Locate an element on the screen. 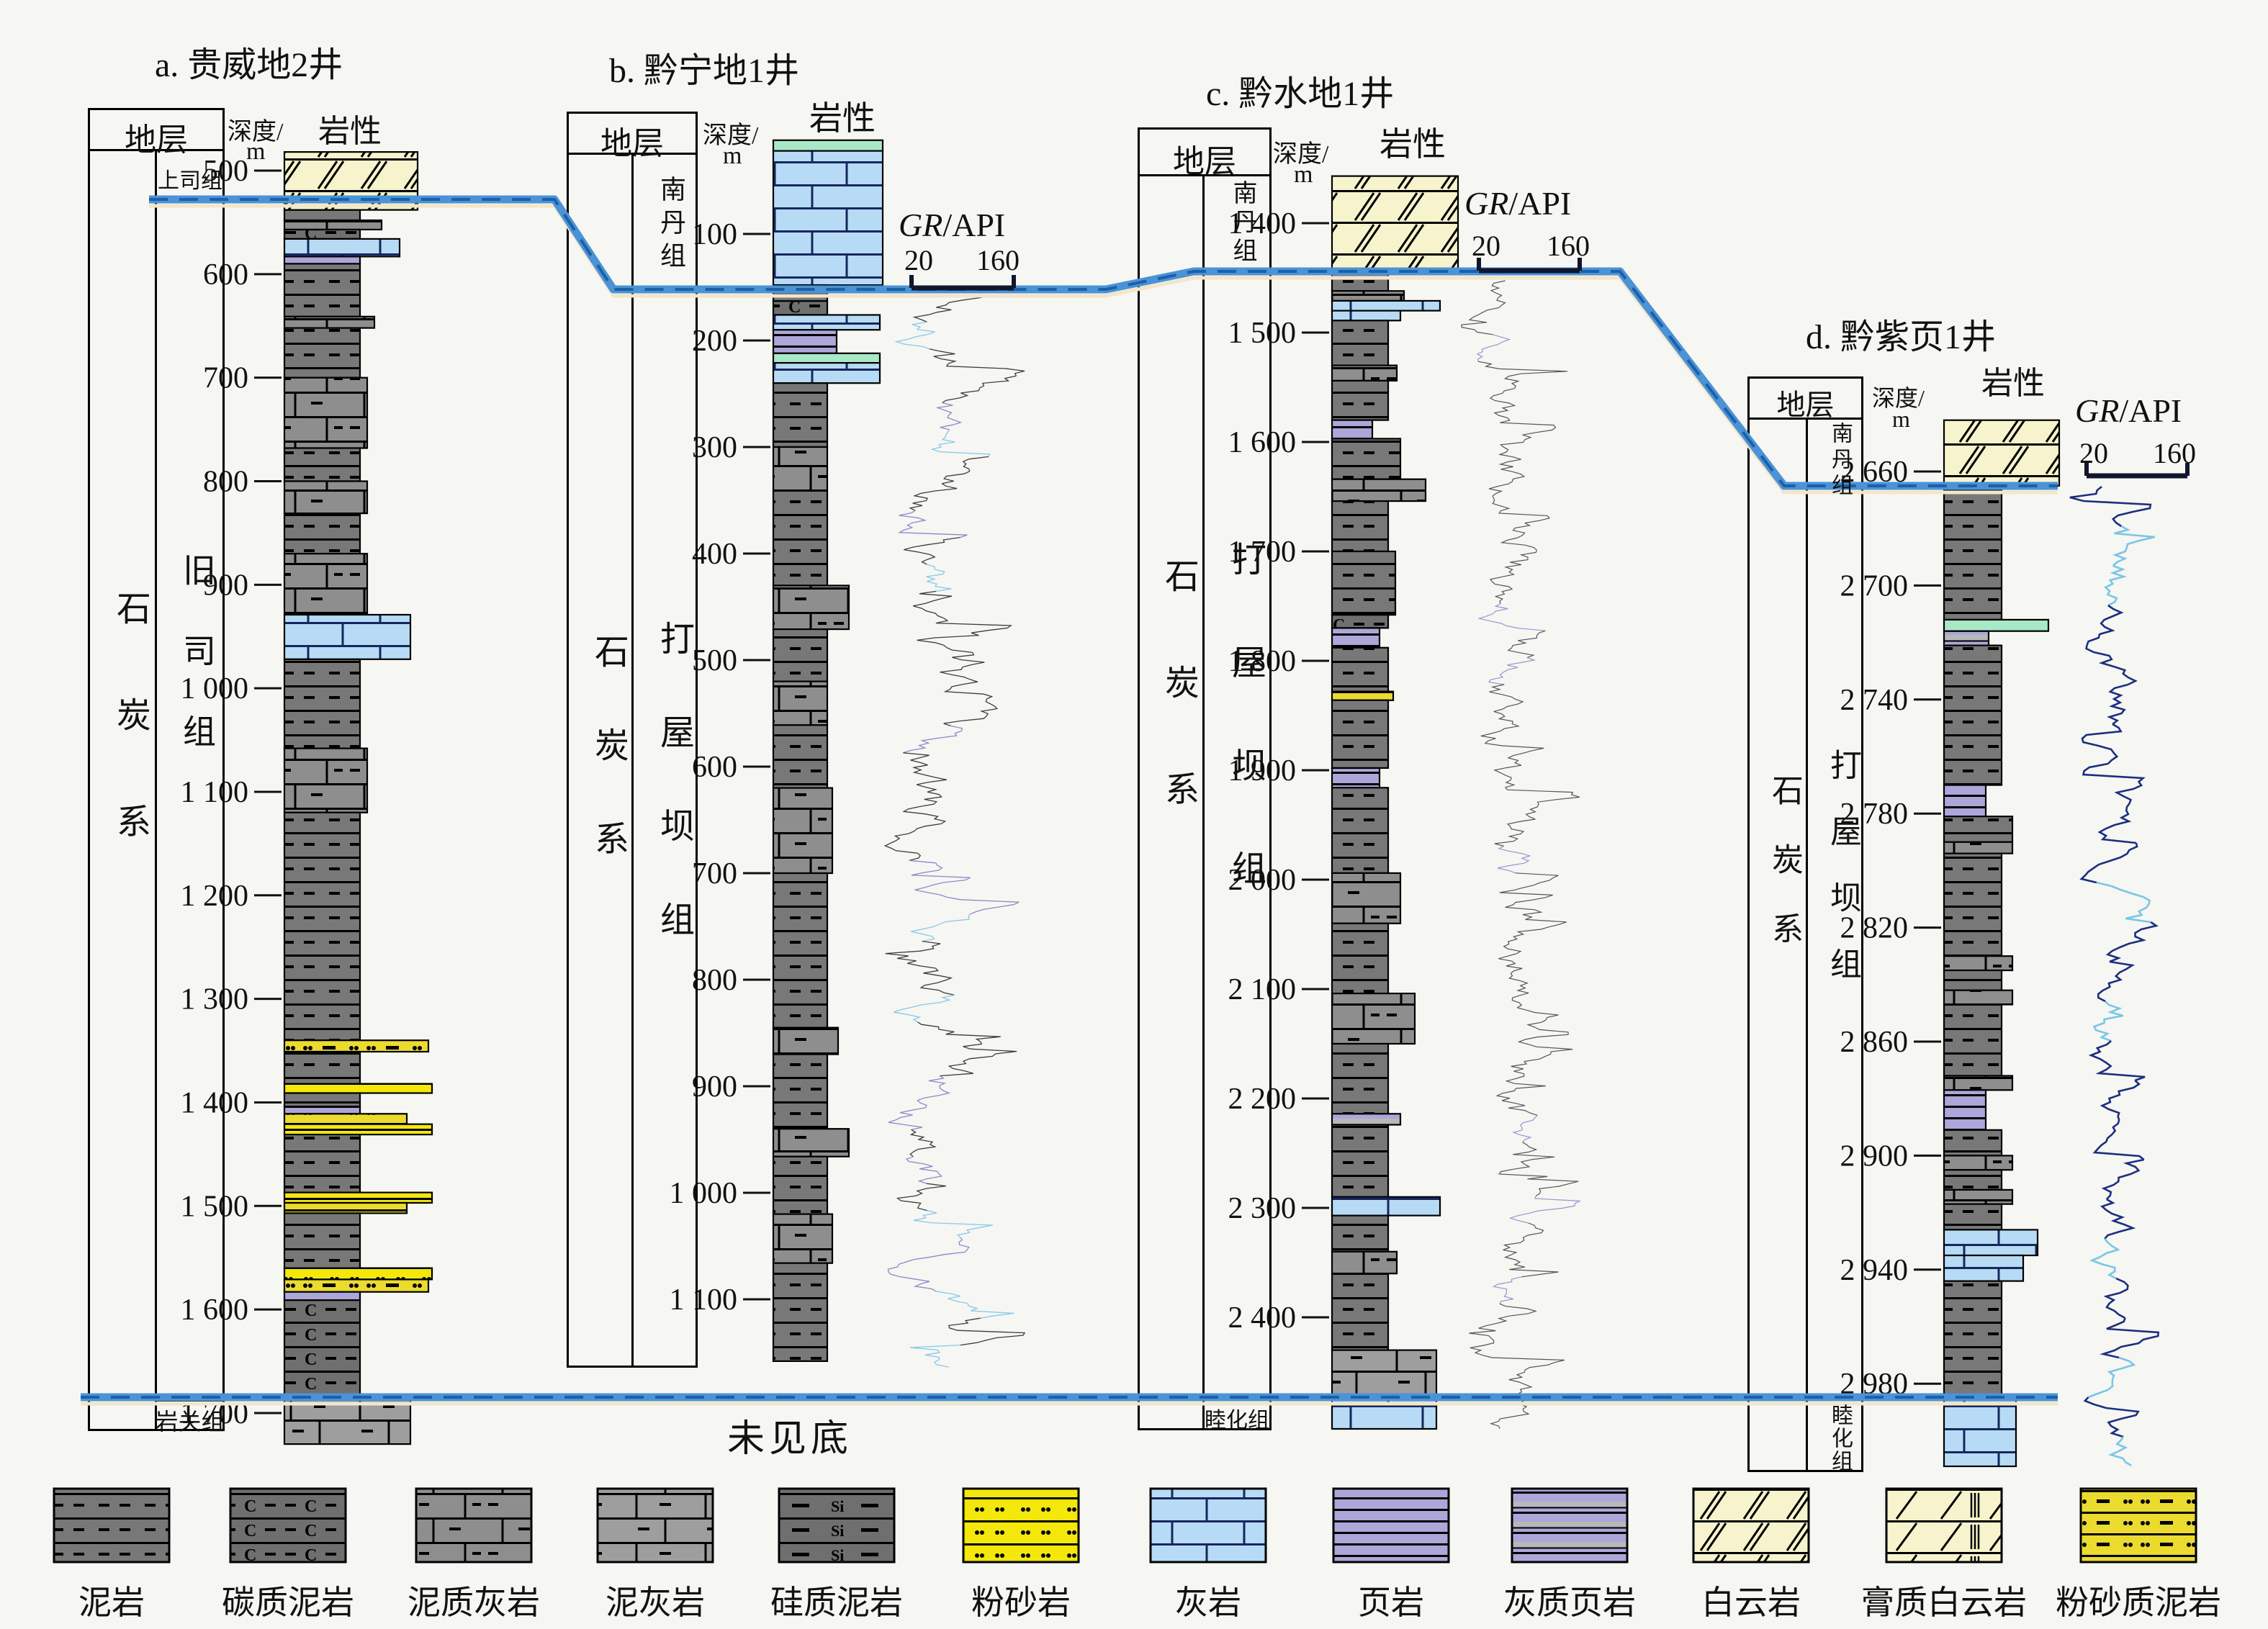 Image resolution: width=2268 pixels, height=1629 pixels. well-c-gr-italic: GR is located at coordinates (1486, 203).